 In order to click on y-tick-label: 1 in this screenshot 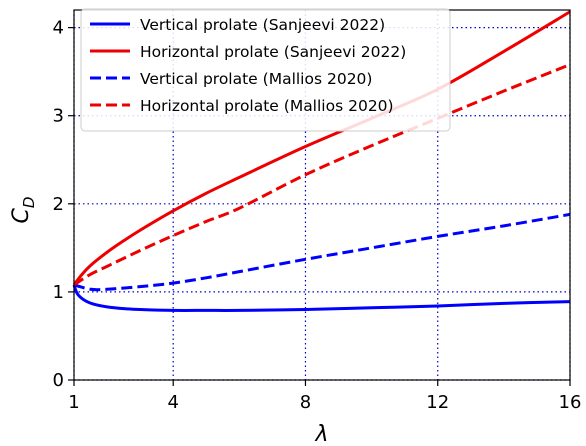, I will do `click(58, 292)`.